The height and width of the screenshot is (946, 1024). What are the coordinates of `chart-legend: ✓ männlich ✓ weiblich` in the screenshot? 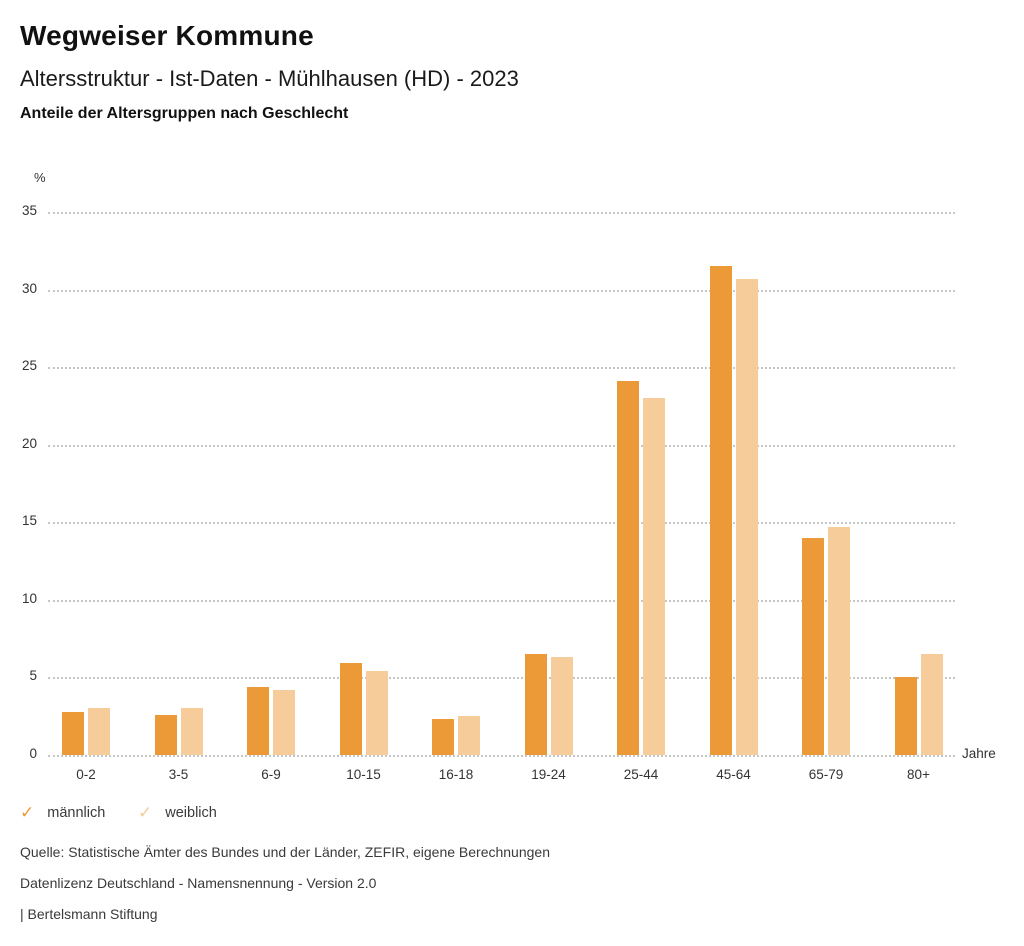 It's located at (220, 814).